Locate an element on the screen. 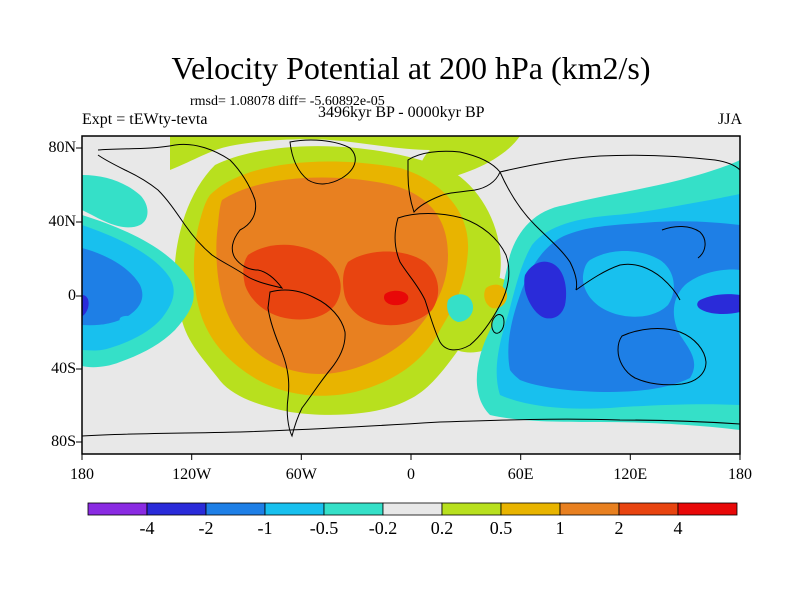  x-label-120w: 120W is located at coordinates (192, 474).